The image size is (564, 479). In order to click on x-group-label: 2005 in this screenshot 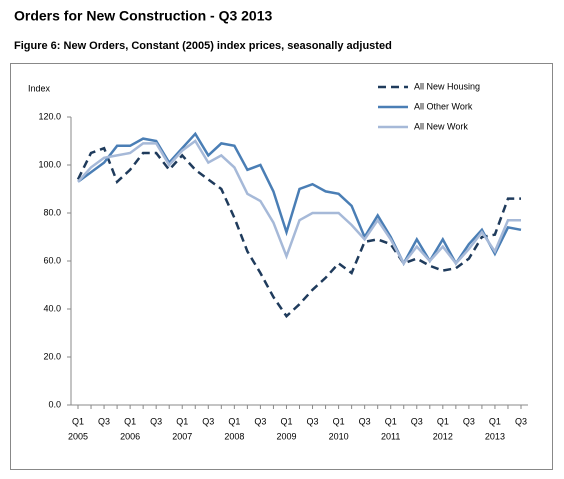, I will do `click(78, 436)`.